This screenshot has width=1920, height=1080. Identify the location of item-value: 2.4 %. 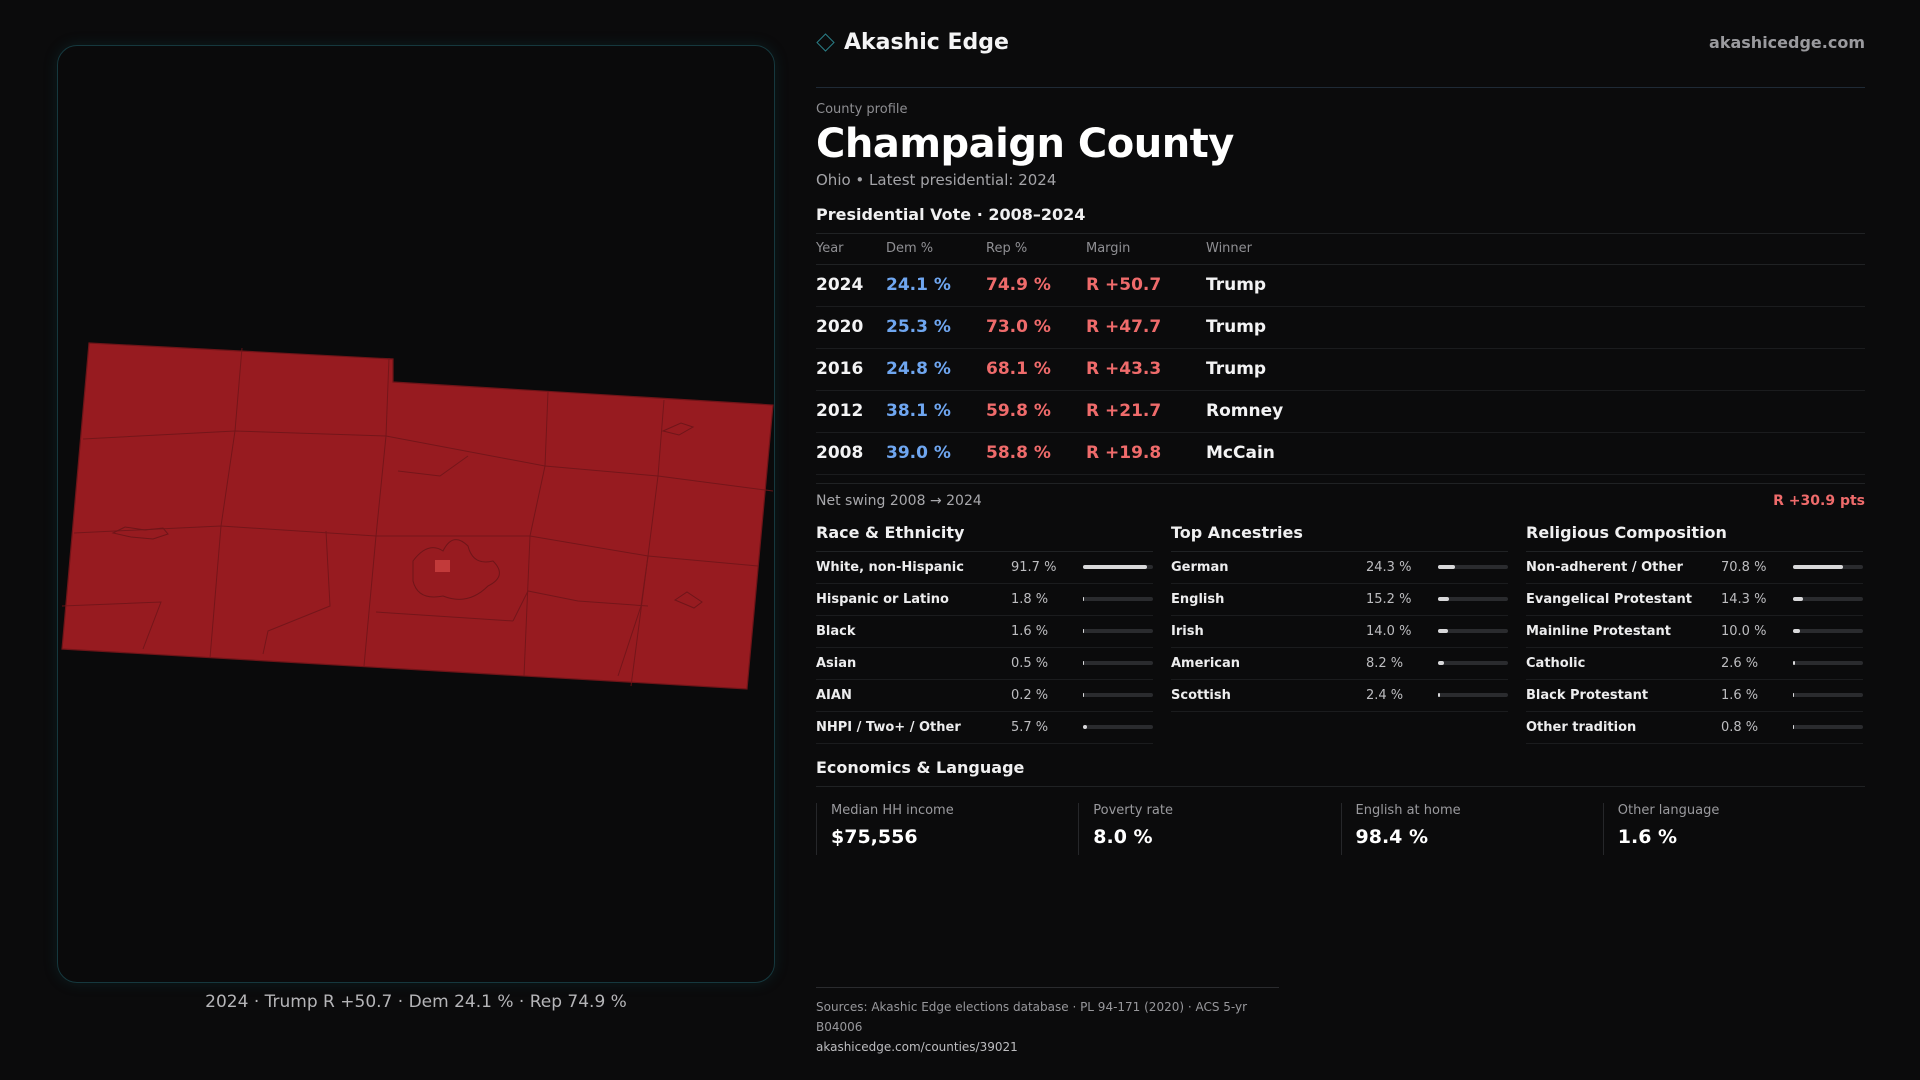
(1385, 695).